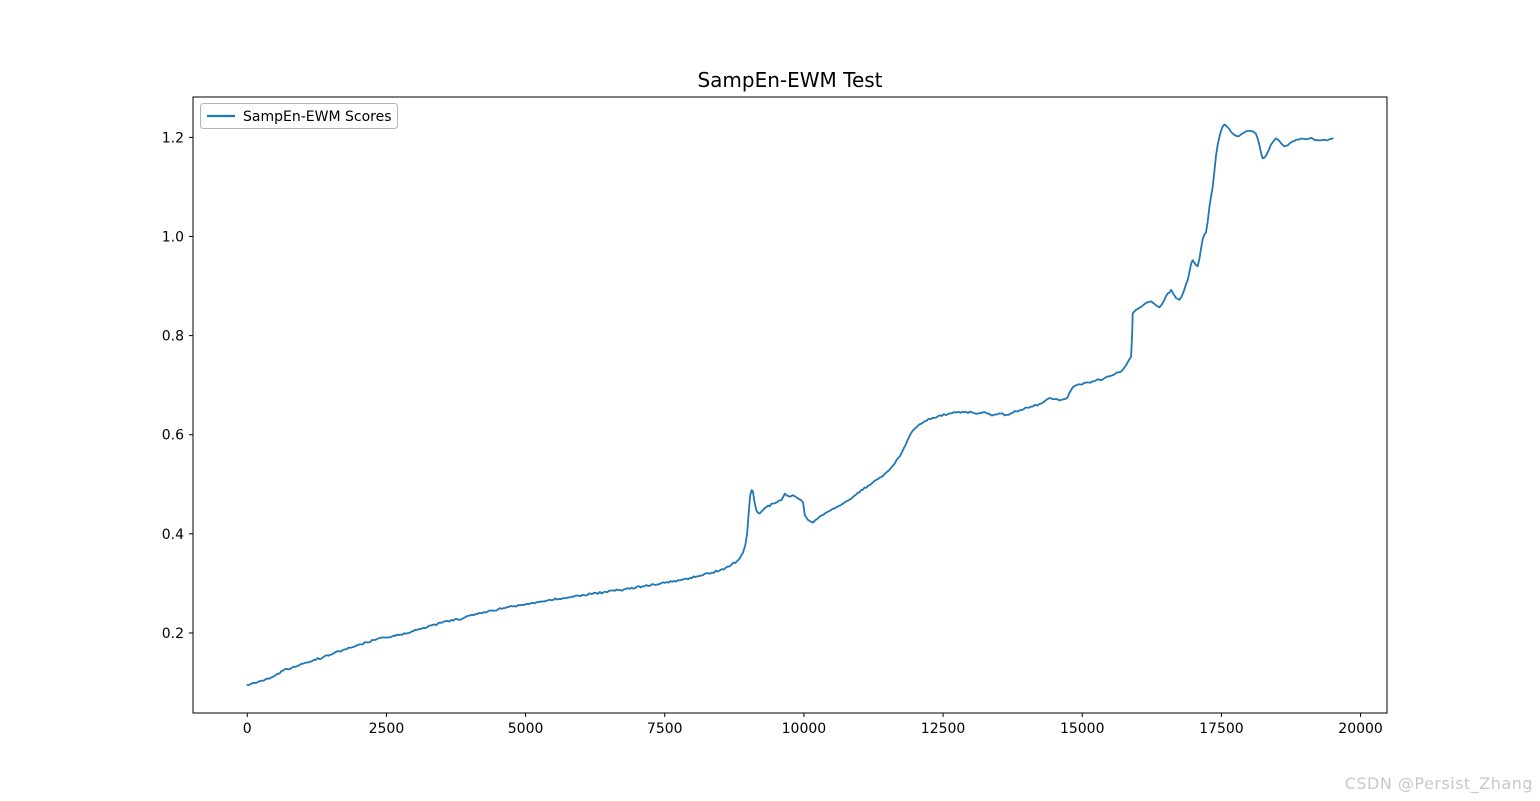 The image size is (1540, 801). I want to click on legend: SampEn-EWM Scores, so click(299, 116).